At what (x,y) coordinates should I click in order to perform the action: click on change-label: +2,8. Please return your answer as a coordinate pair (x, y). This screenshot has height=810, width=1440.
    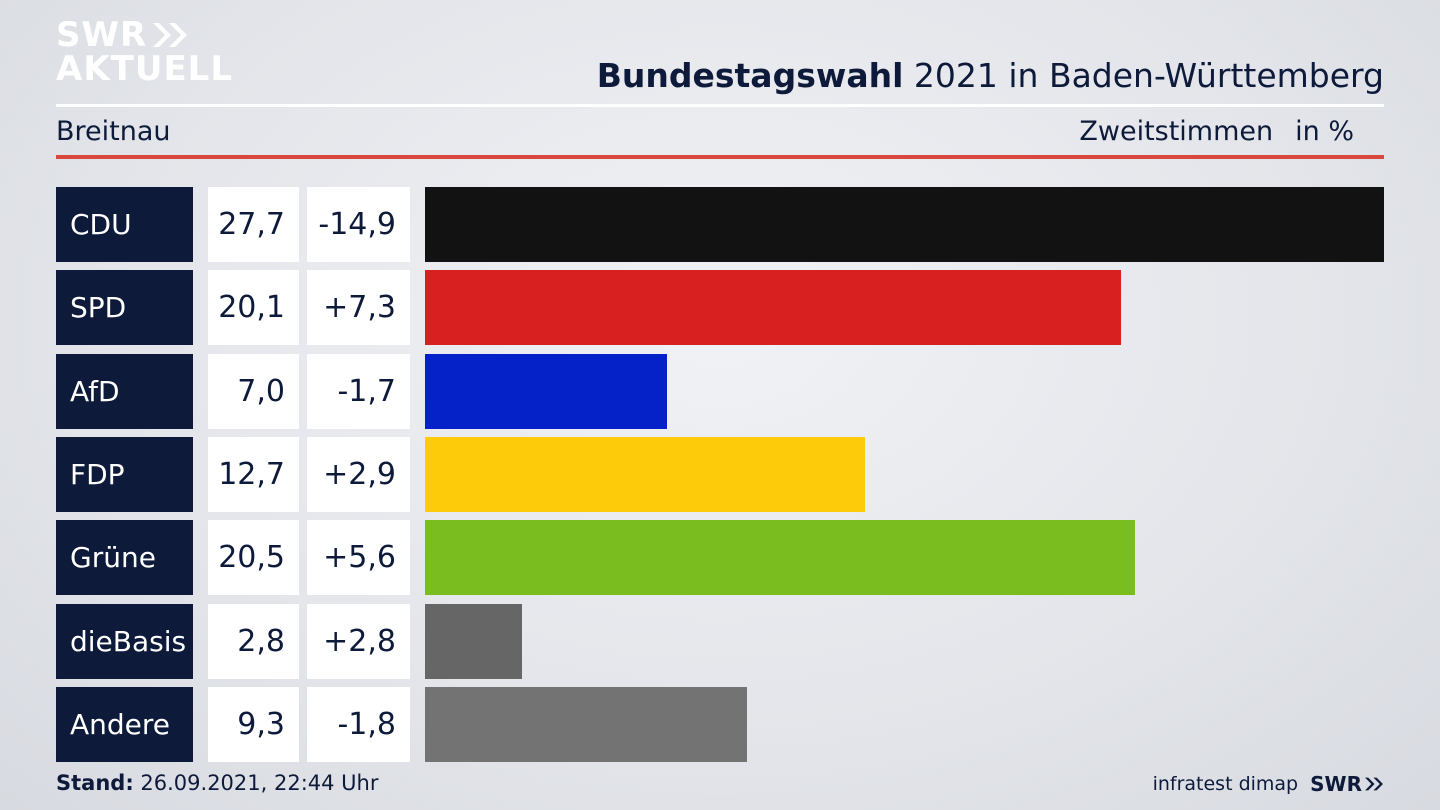
    Looking at the image, I should click on (358, 641).